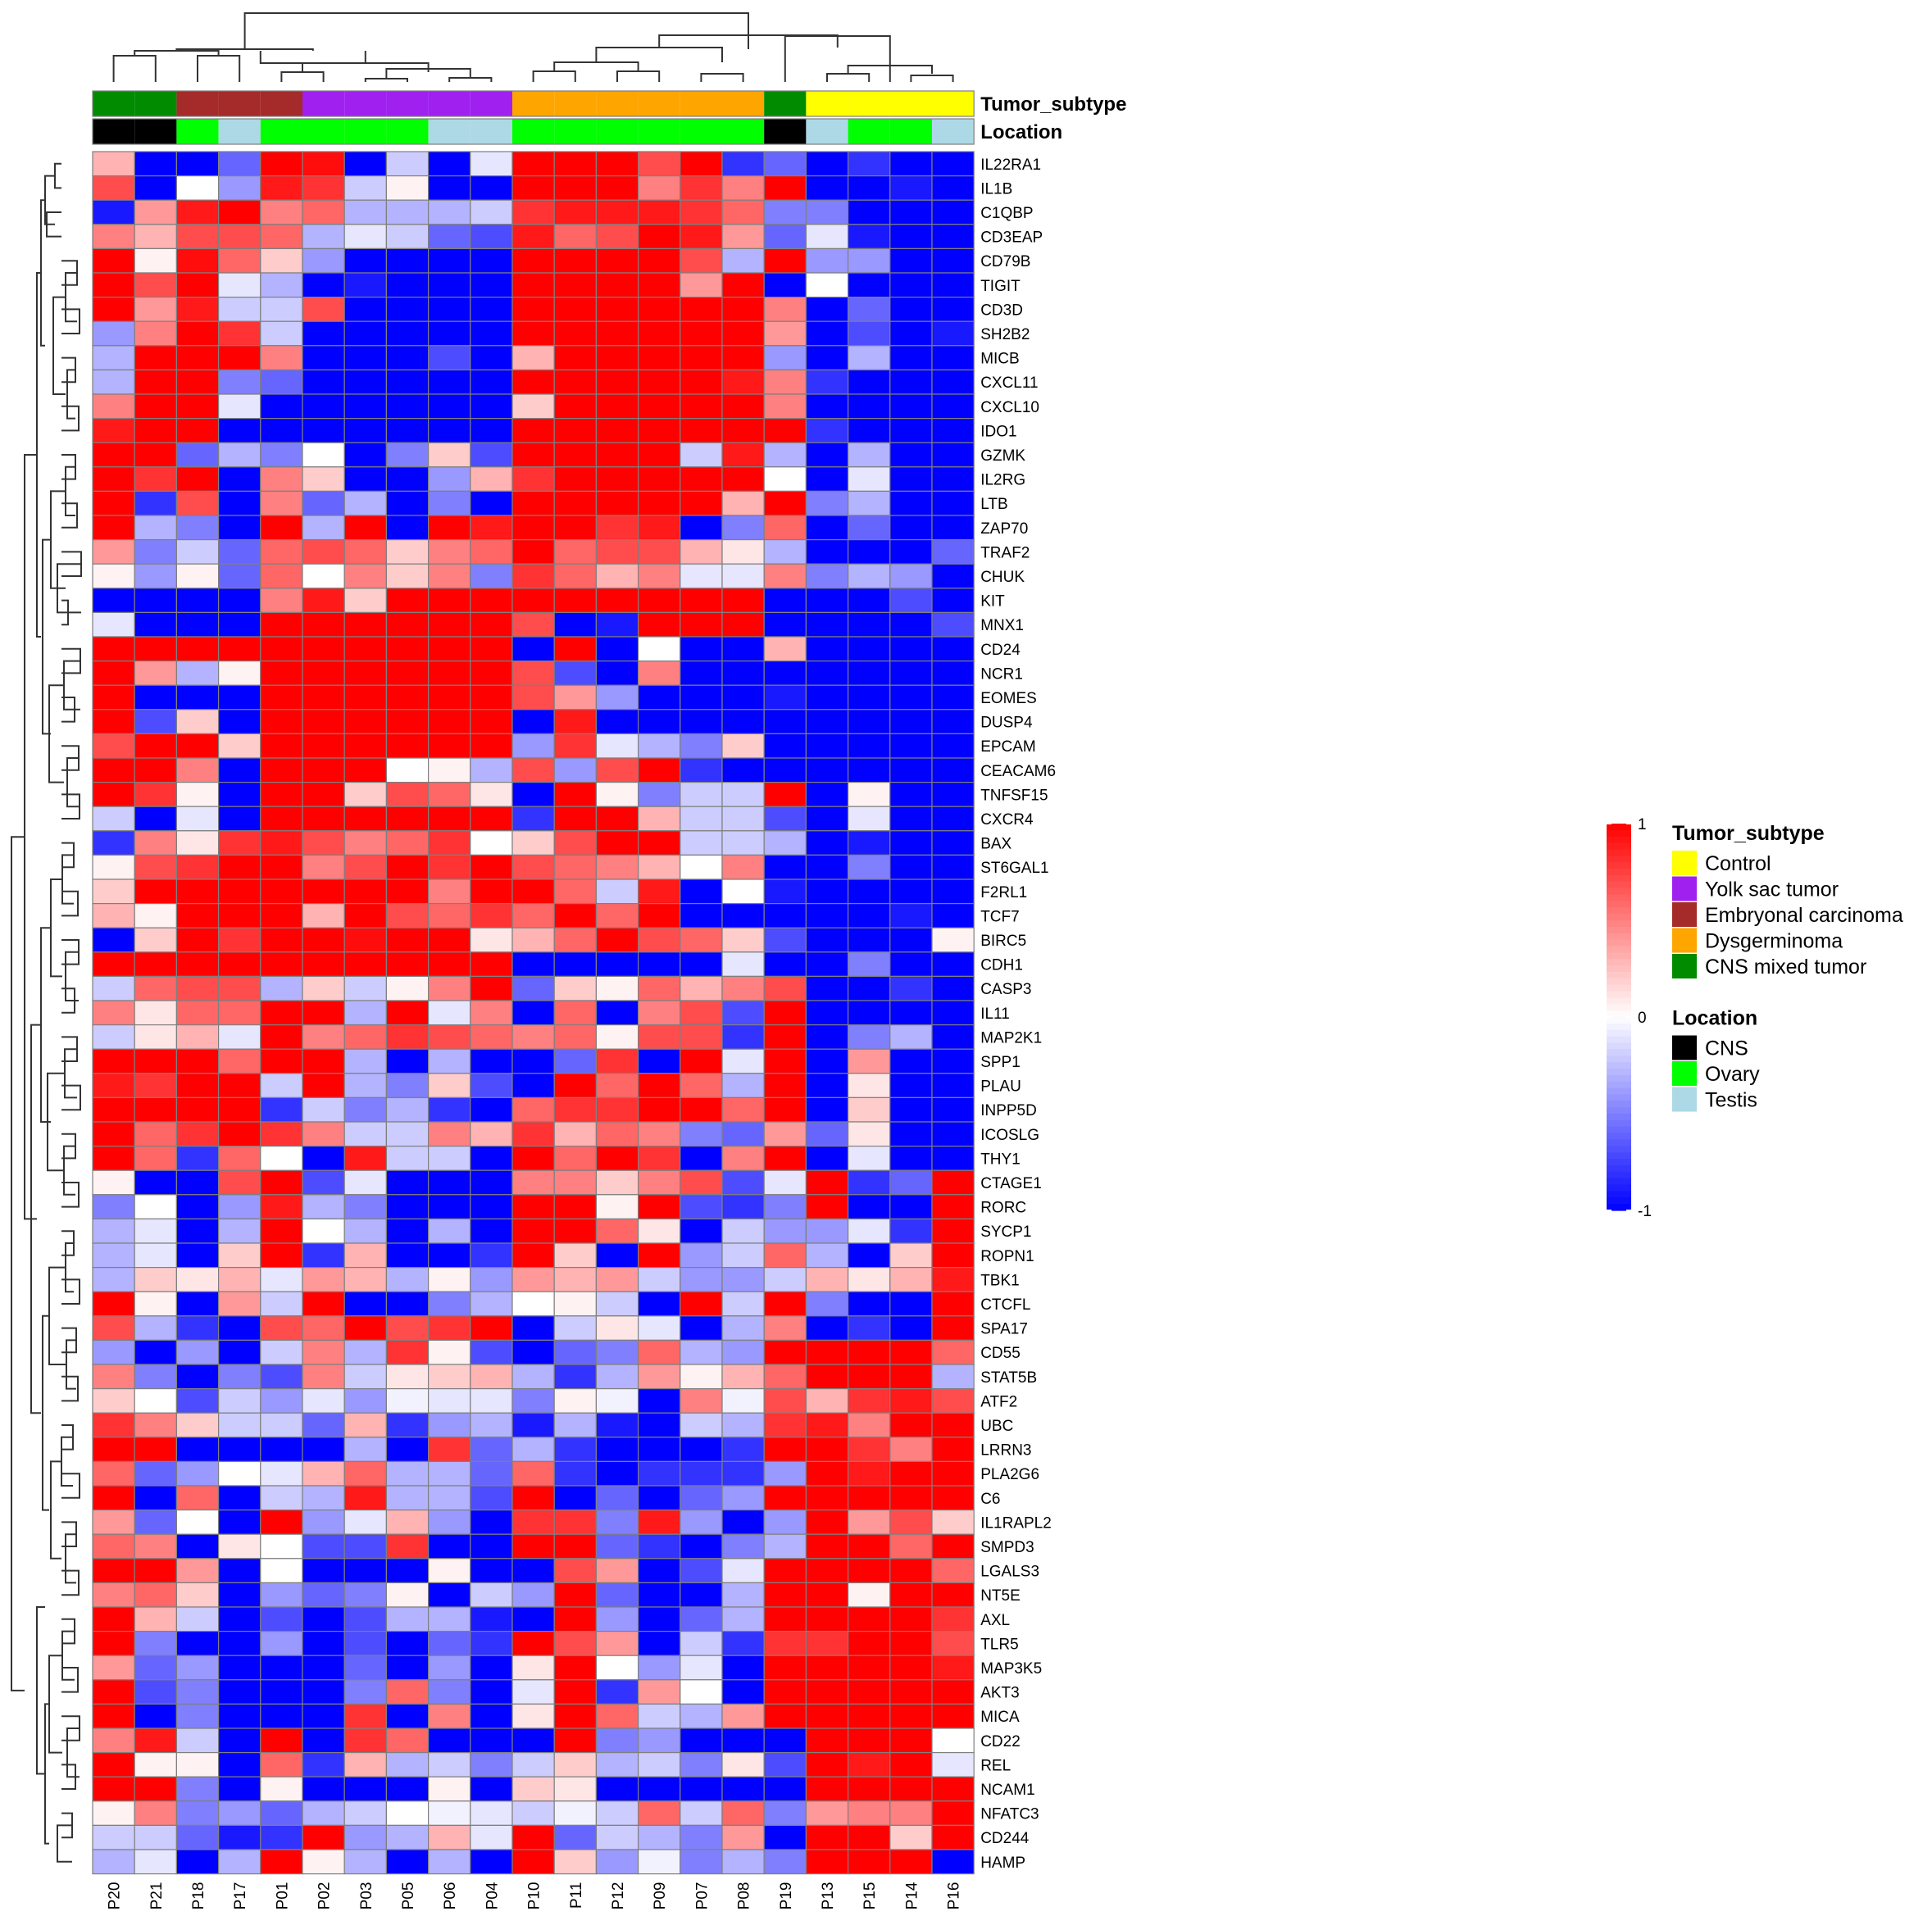 The height and width of the screenshot is (1925, 1932). Describe the element at coordinates (366, 1896) in the screenshot. I see `column-label: P03` at that location.